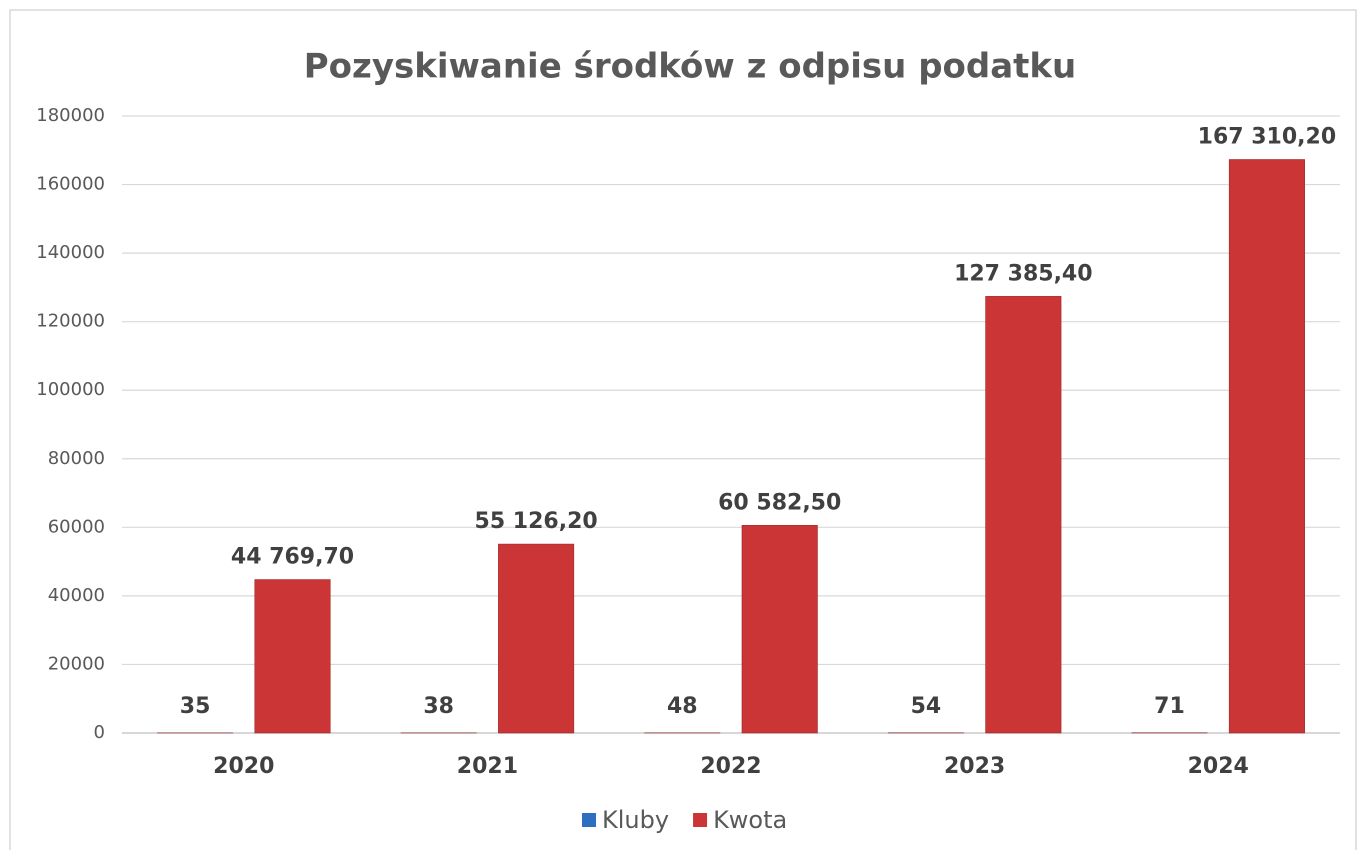 The height and width of the screenshot is (850, 1358). I want to click on chart-title: Pozyskiwanie środków z odpisu podatku, so click(690, 67).